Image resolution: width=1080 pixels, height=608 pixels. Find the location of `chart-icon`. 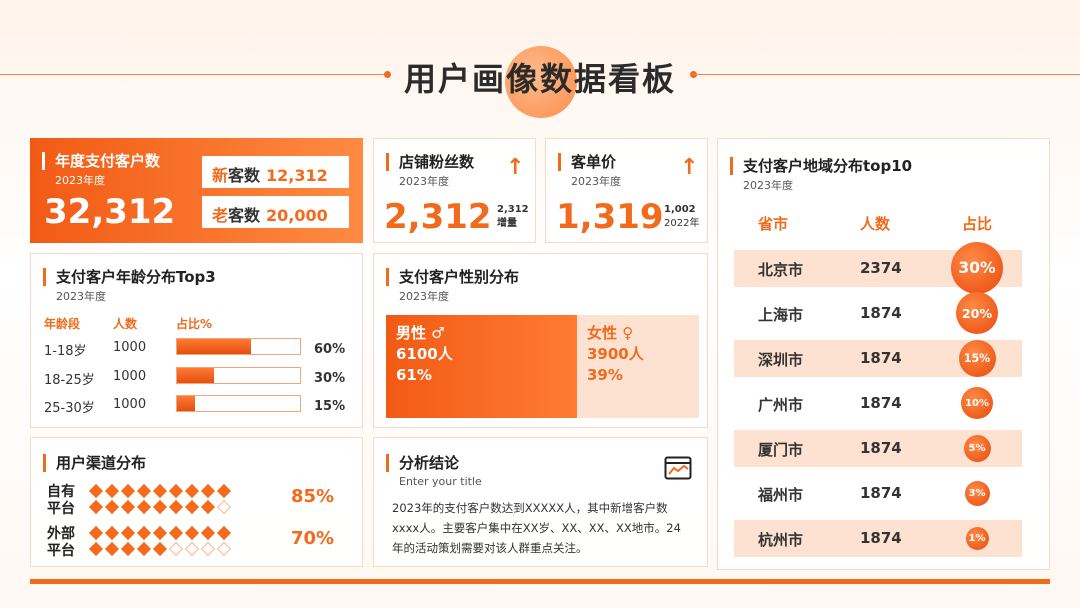

chart-icon is located at coordinates (678, 468).